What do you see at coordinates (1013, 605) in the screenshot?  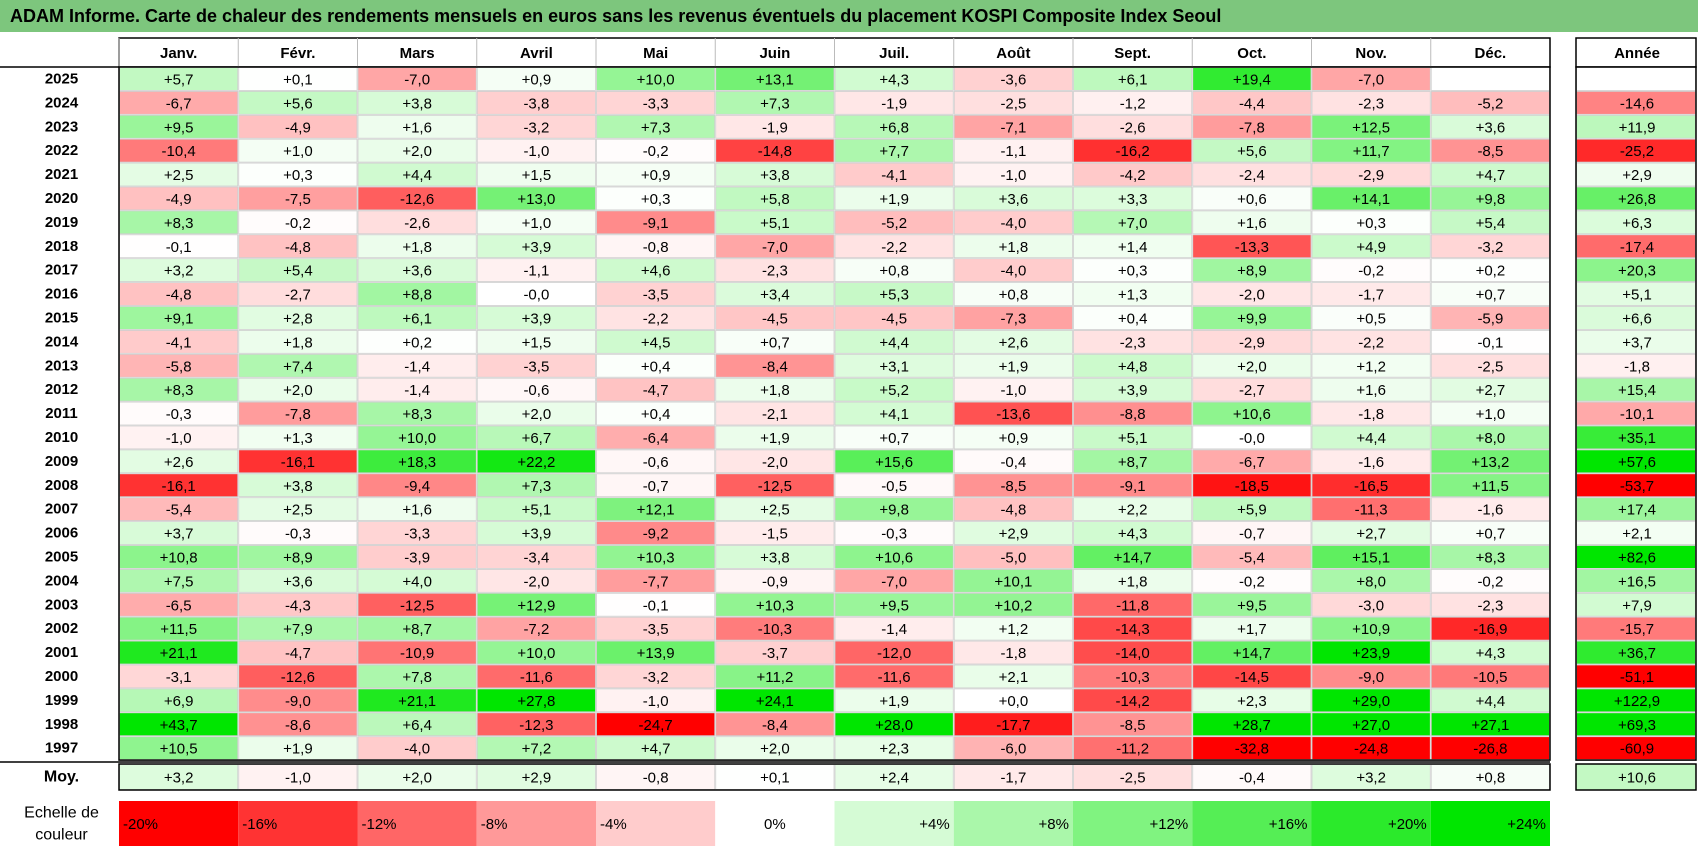 I see `heat-cell-value: +10,2` at bounding box center [1013, 605].